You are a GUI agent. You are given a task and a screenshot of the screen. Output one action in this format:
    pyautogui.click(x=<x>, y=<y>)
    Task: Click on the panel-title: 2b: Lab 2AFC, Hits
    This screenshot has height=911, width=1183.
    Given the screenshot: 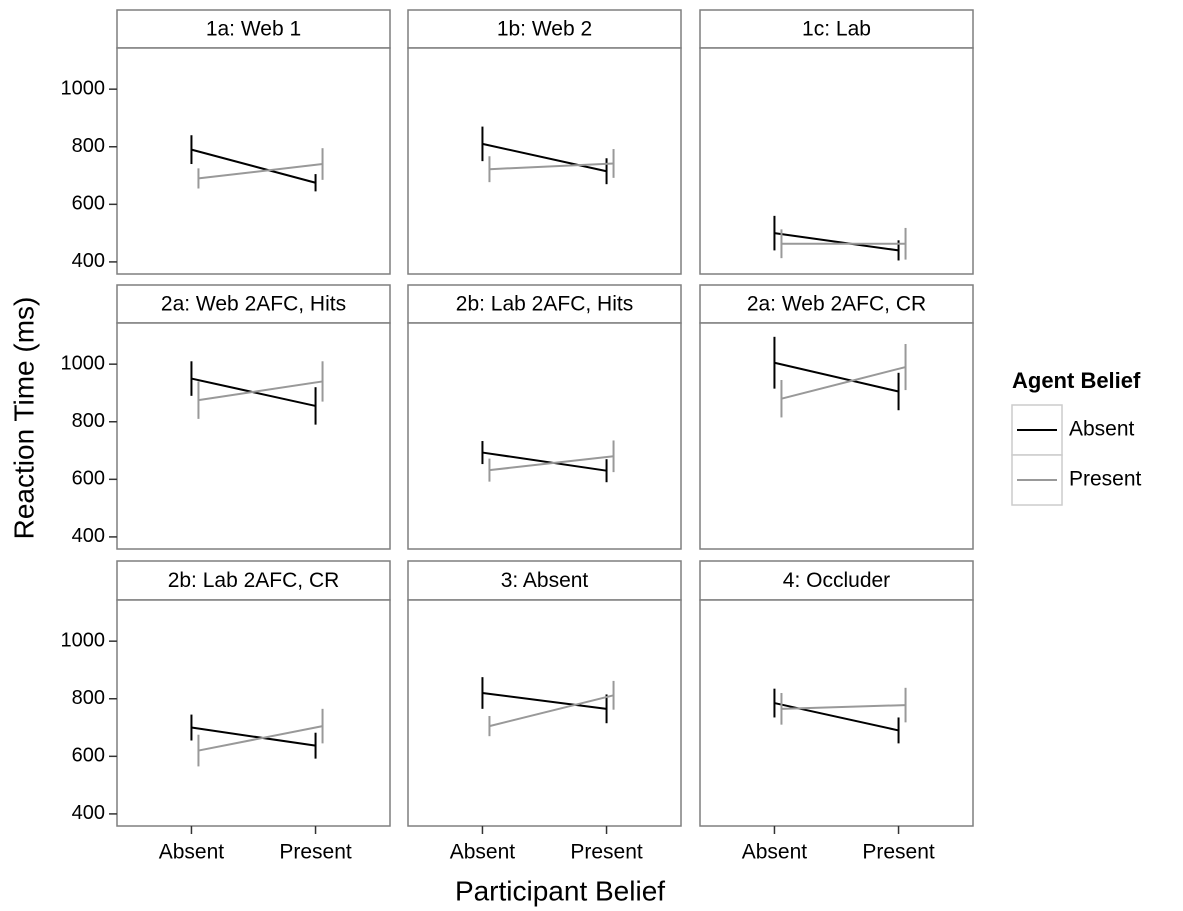 What is the action you would take?
    pyautogui.click(x=544, y=304)
    